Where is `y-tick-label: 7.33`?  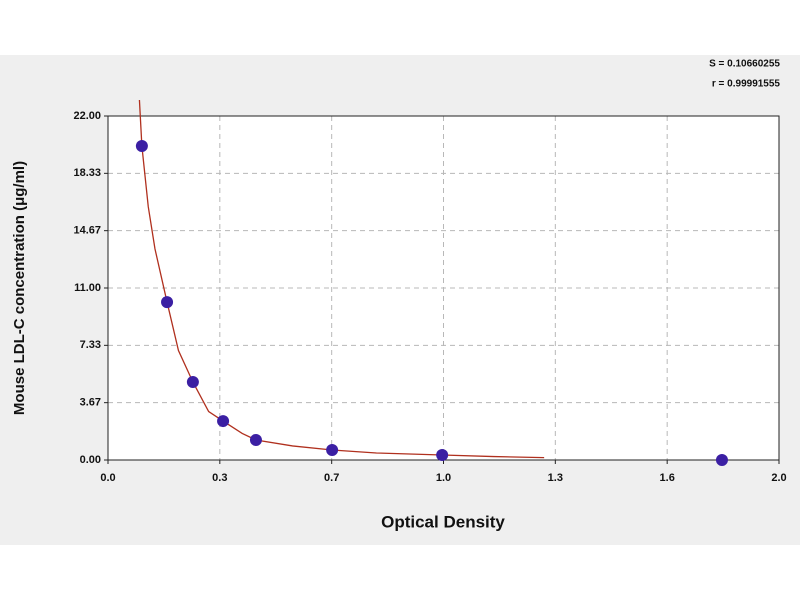
y-tick-label: 7.33 is located at coordinates (90, 345).